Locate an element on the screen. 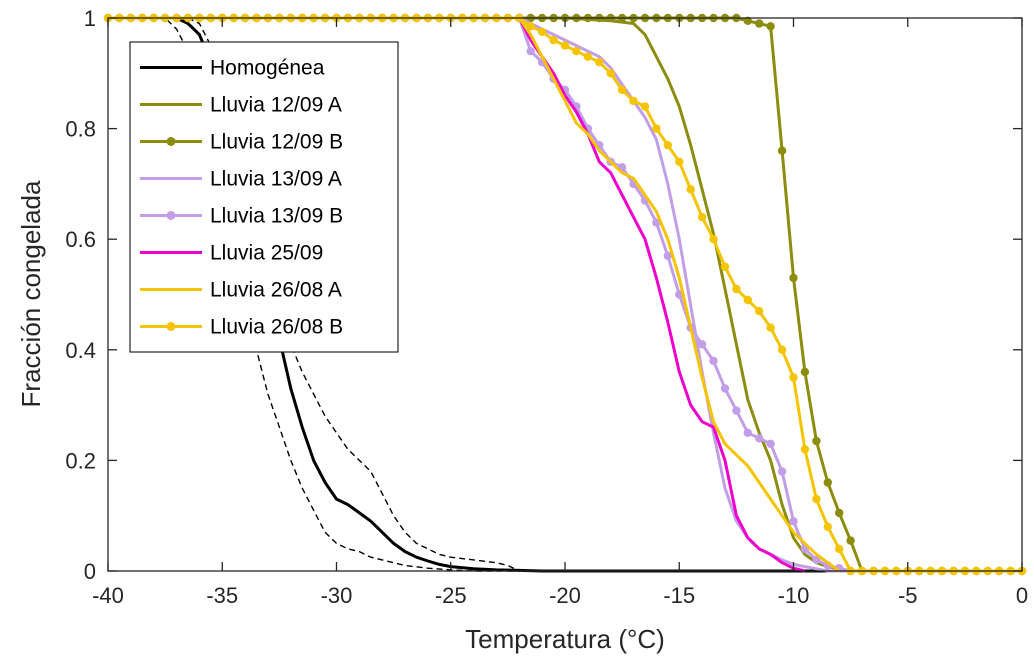 This screenshot has width=1034, height=667. y-axis-title: Fracción congelada is located at coordinates (31, 293).